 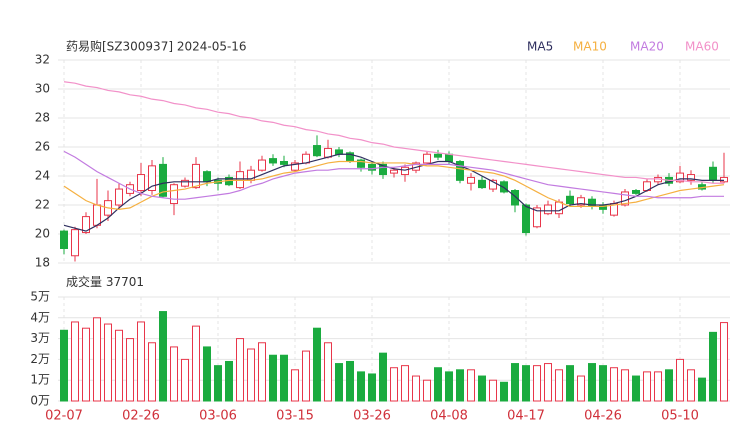 I want to click on legend-label: MA5, so click(x=540, y=47).